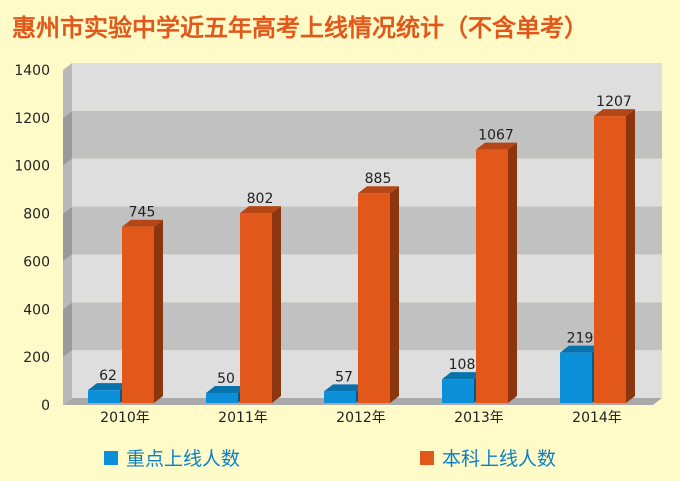 This screenshot has width=680, height=481. I want to click on legend-item-undergrad: 本科上线人数, so click(488, 457).